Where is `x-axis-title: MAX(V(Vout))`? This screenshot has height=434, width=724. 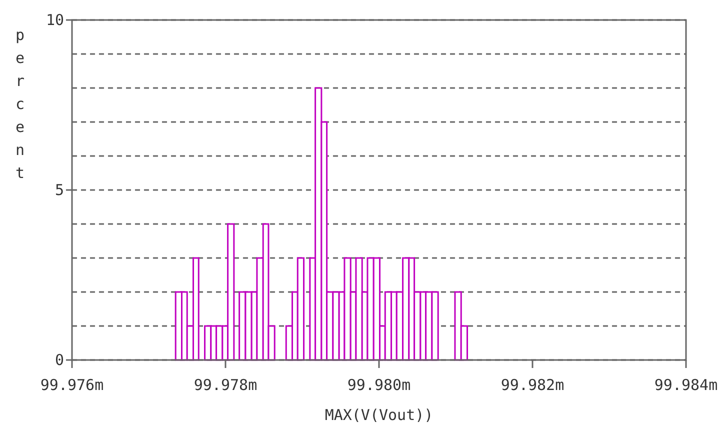
x-axis-title: MAX(V(Vout)) is located at coordinates (379, 415).